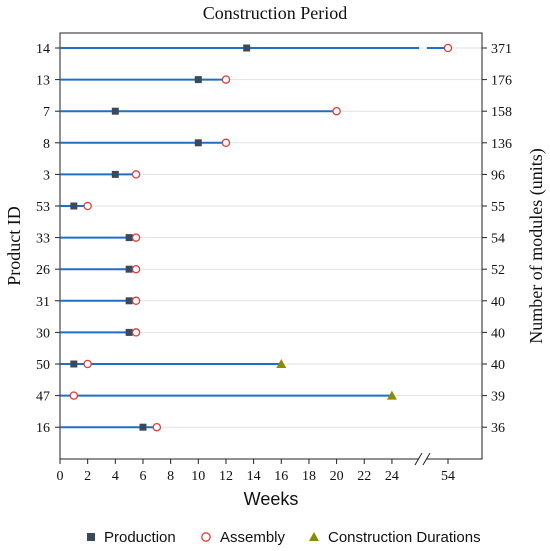 This screenshot has height=551, width=550. I want to click on legend-assembly: Assembly, so click(242, 537).